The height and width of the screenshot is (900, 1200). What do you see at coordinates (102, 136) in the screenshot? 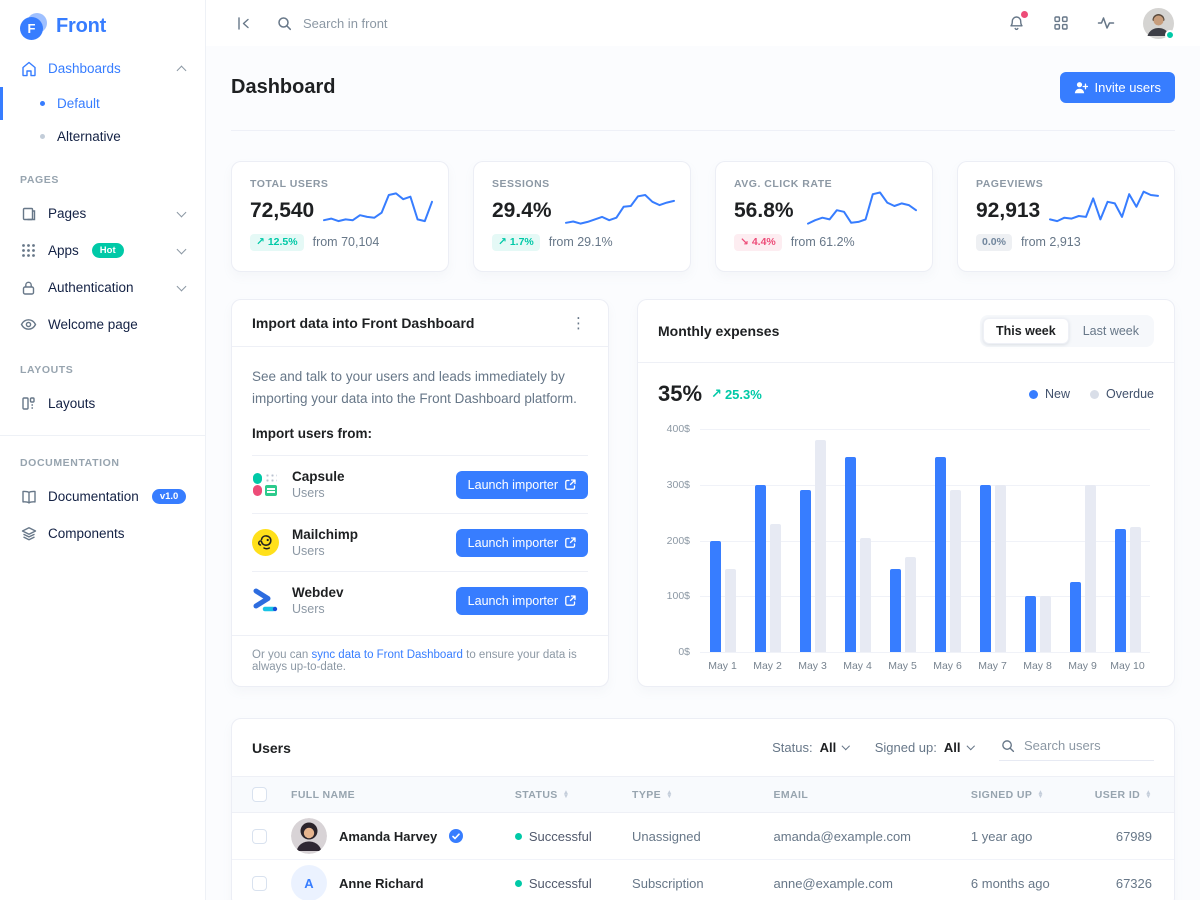
I see `sidebar-subitem-alternative: Alternative` at bounding box center [102, 136].